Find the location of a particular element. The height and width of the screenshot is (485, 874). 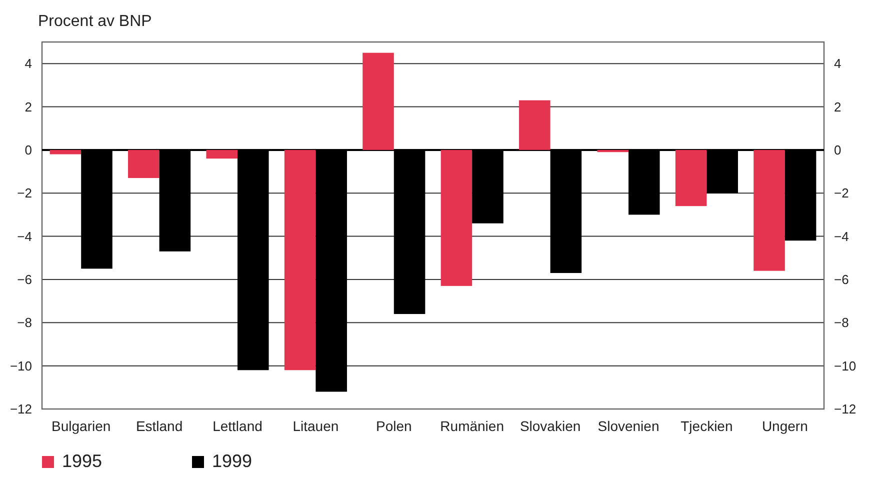

y-tick-label: −10 is located at coordinates (21, 366).